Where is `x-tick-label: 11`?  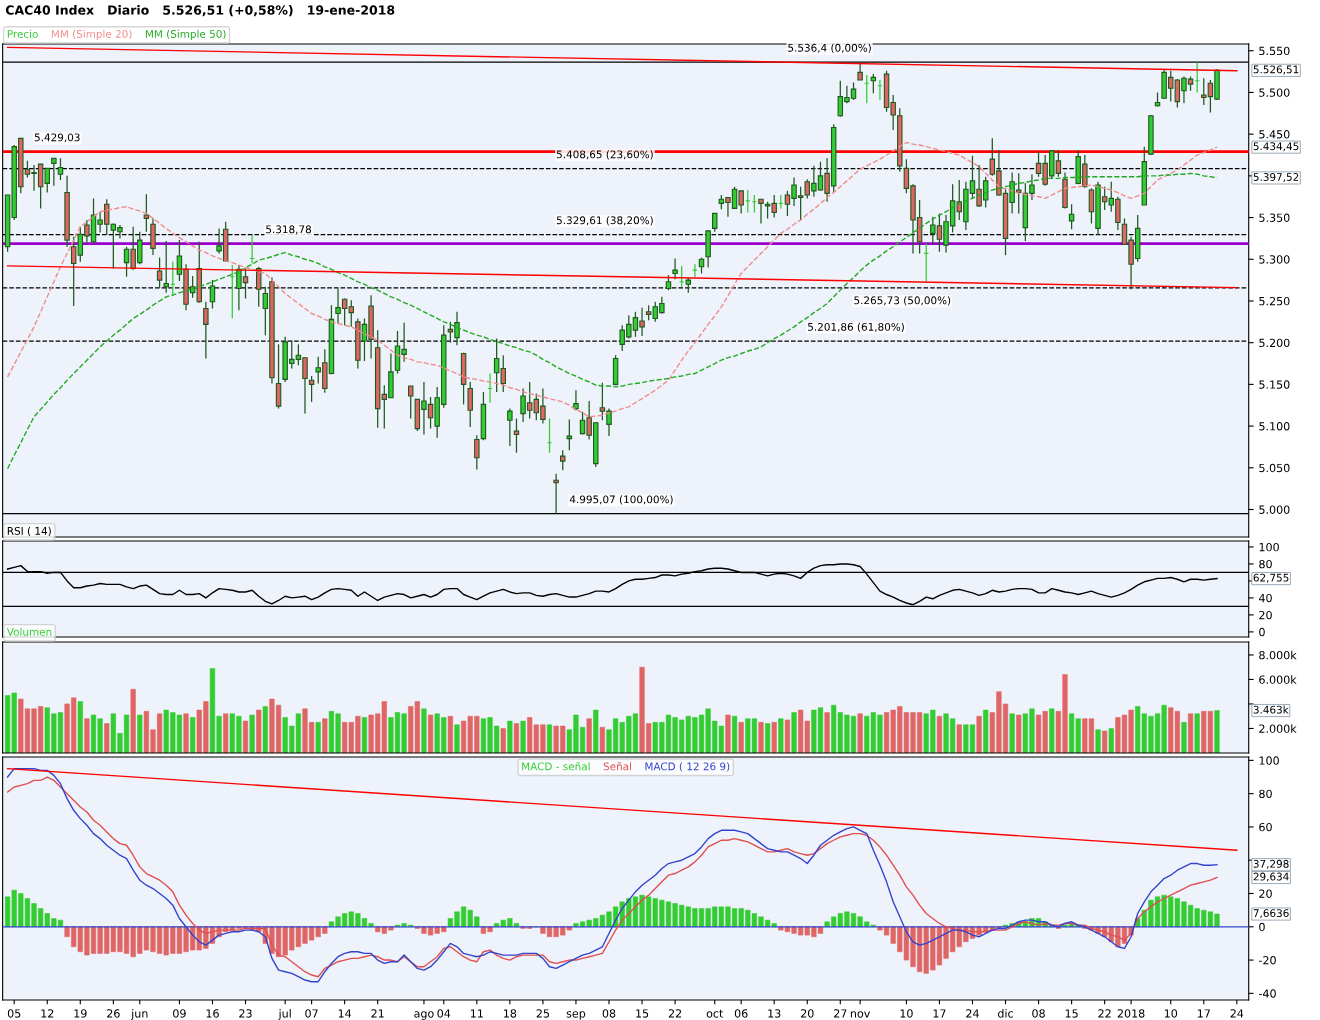
x-tick-label: 11 is located at coordinates (476, 1013).